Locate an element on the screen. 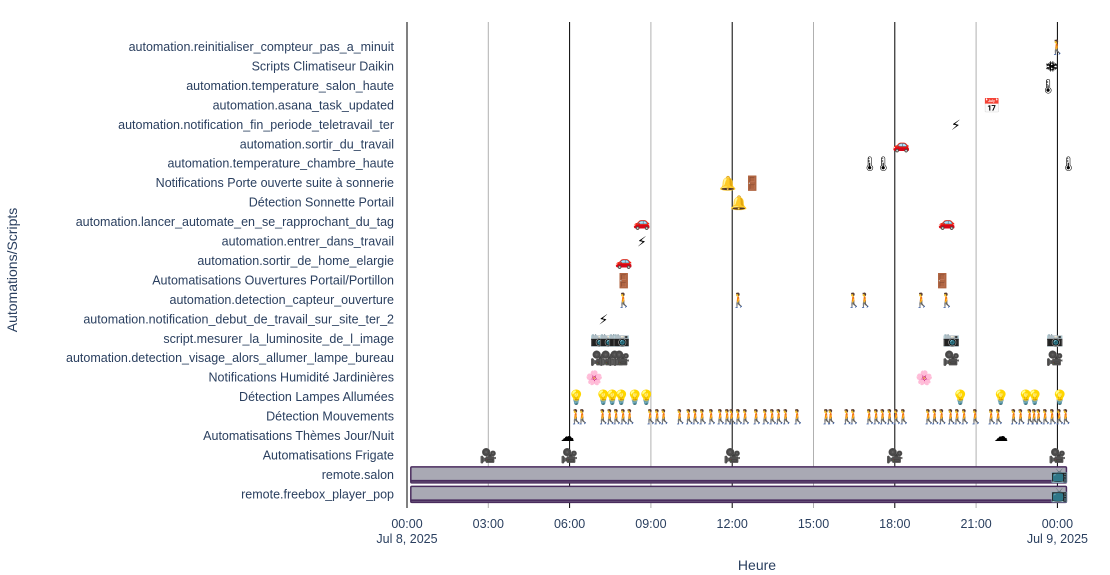 Image resolution: width=1110 pixels, height=575 pixels. y-tick-label: remote.salon is located at coordinates (358, 475).